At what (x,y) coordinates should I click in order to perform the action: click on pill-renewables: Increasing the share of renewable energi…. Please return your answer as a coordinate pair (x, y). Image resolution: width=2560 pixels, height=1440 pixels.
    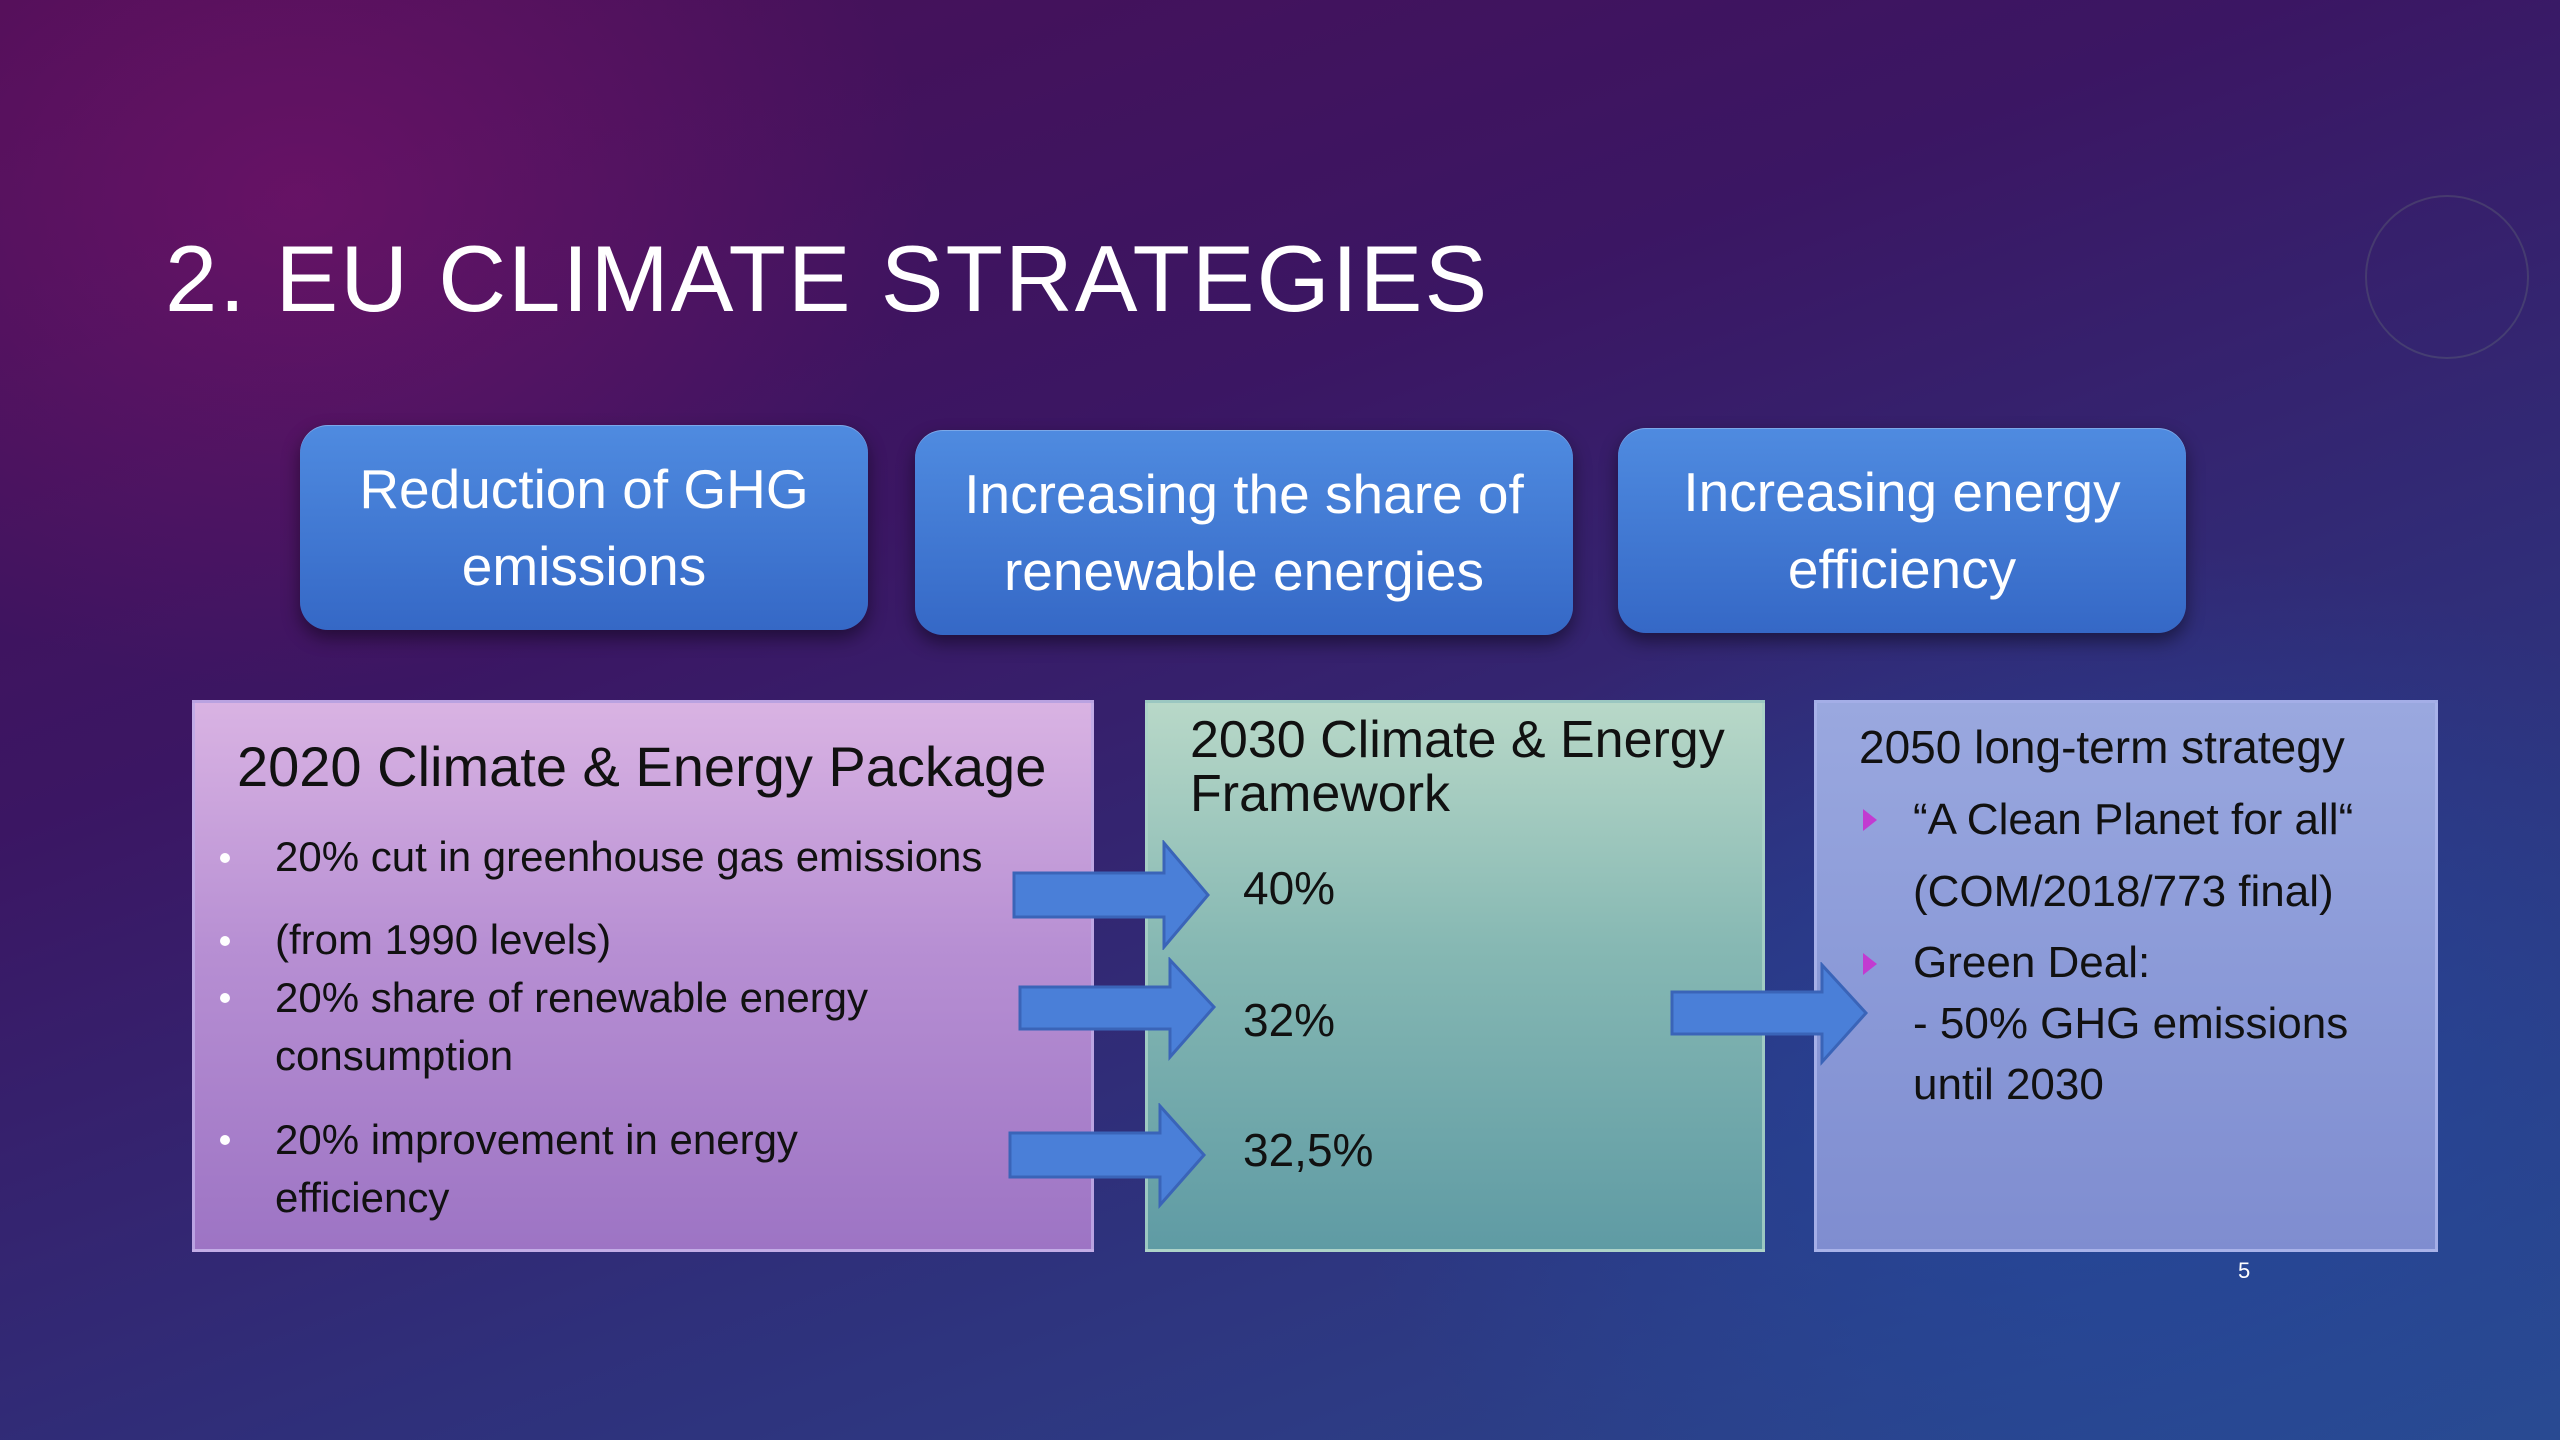
    Looking at the image, I should click on (1244, 532).